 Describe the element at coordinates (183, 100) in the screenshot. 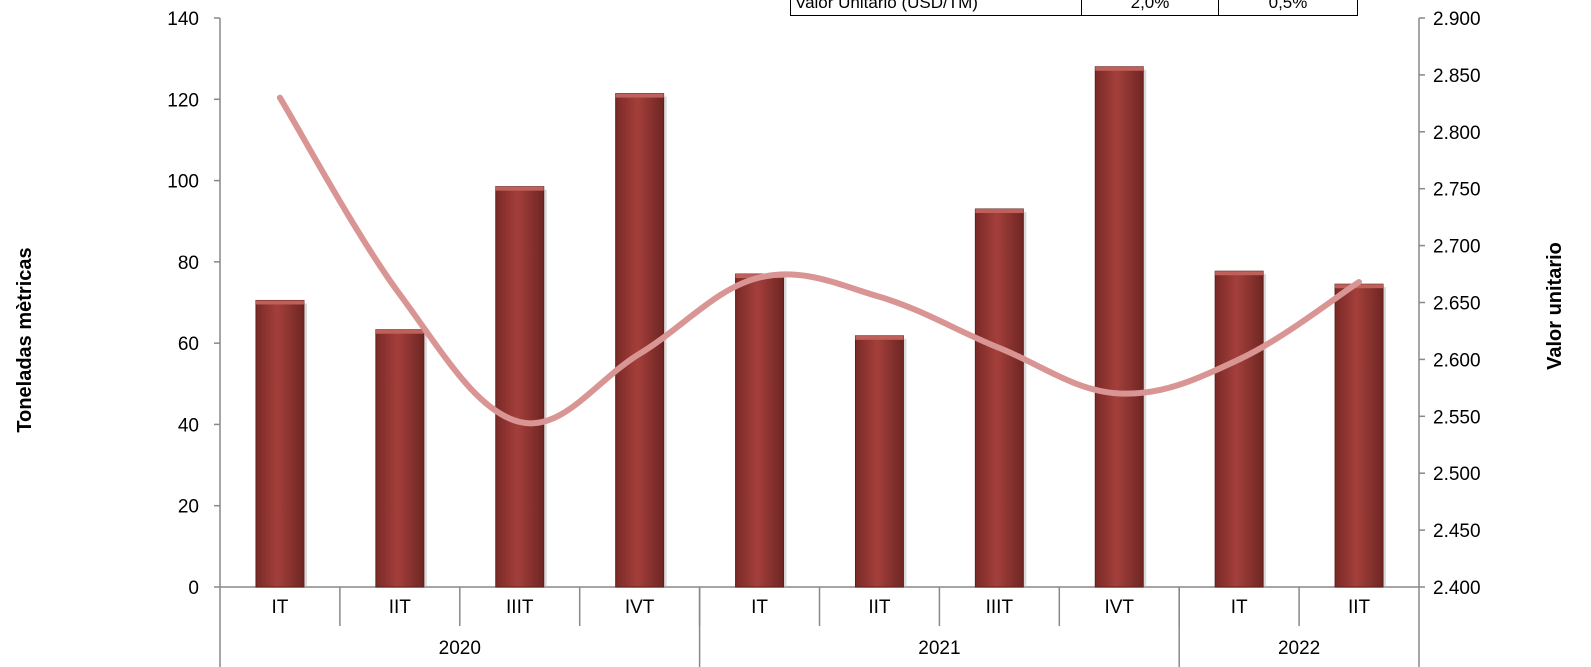

I see `y-tick-label: 120` at that location.